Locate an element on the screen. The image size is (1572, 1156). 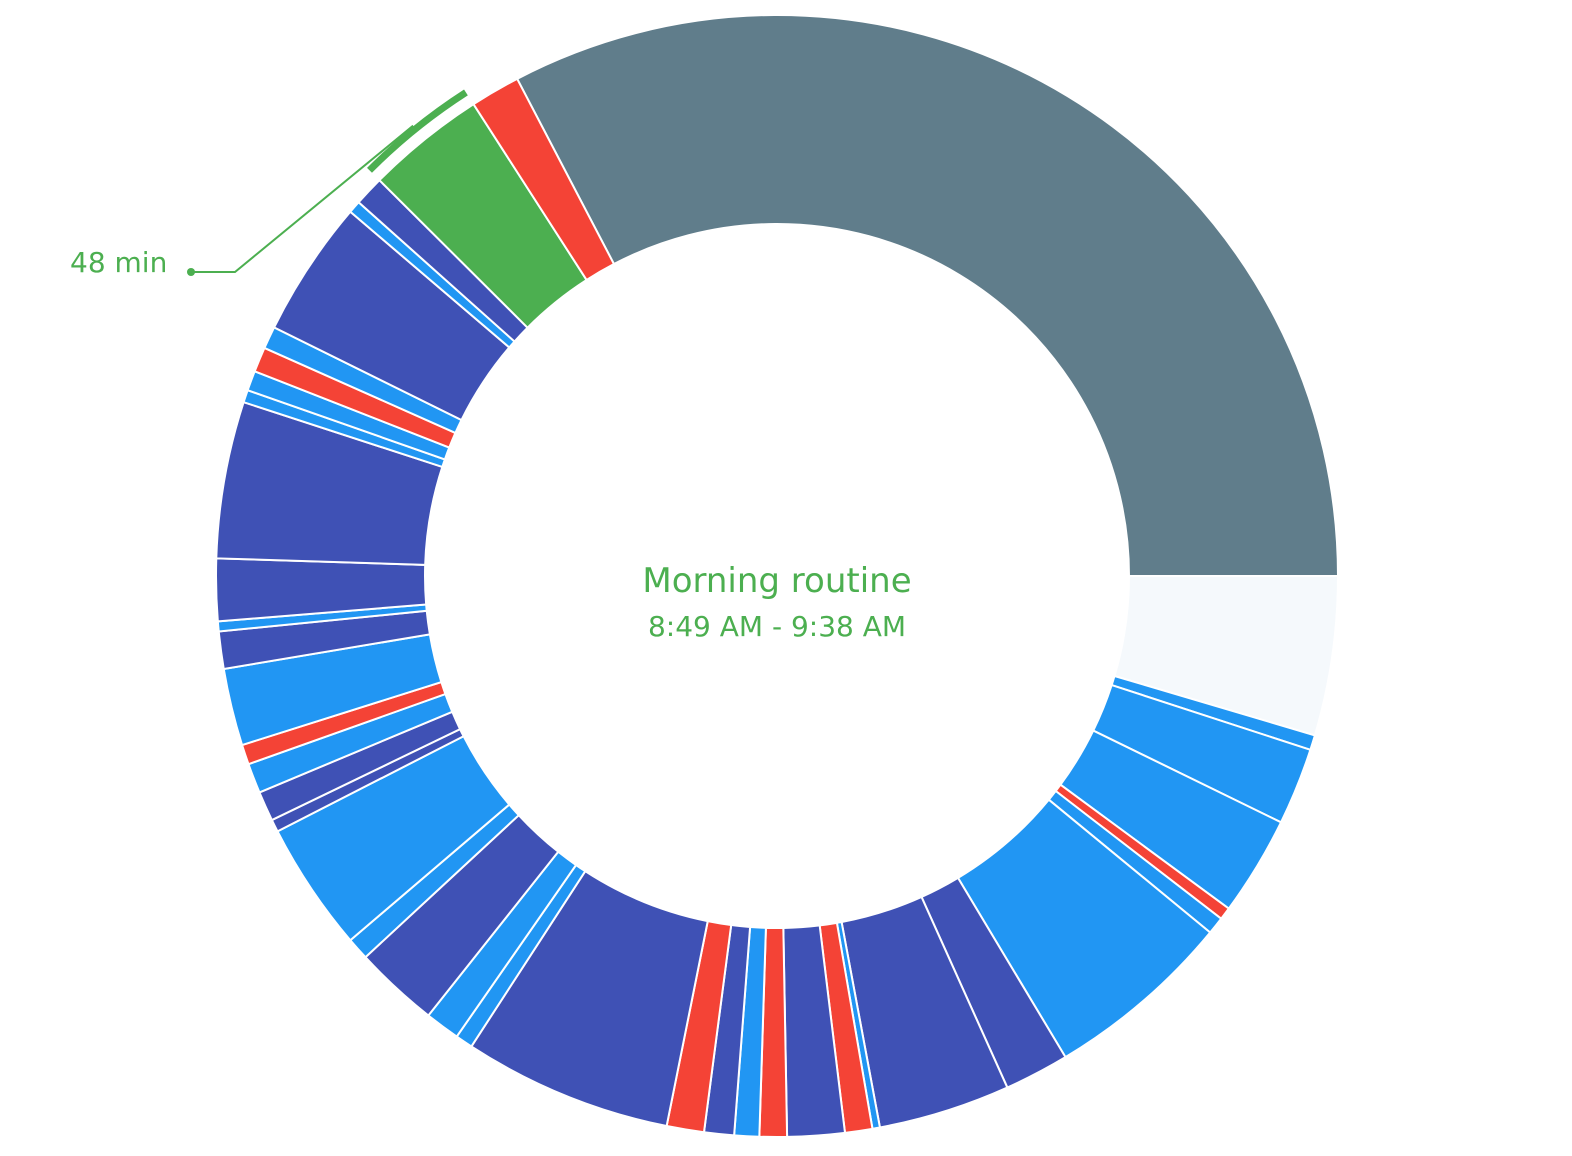
donut-segment-red is located at coordinates (544, 179).